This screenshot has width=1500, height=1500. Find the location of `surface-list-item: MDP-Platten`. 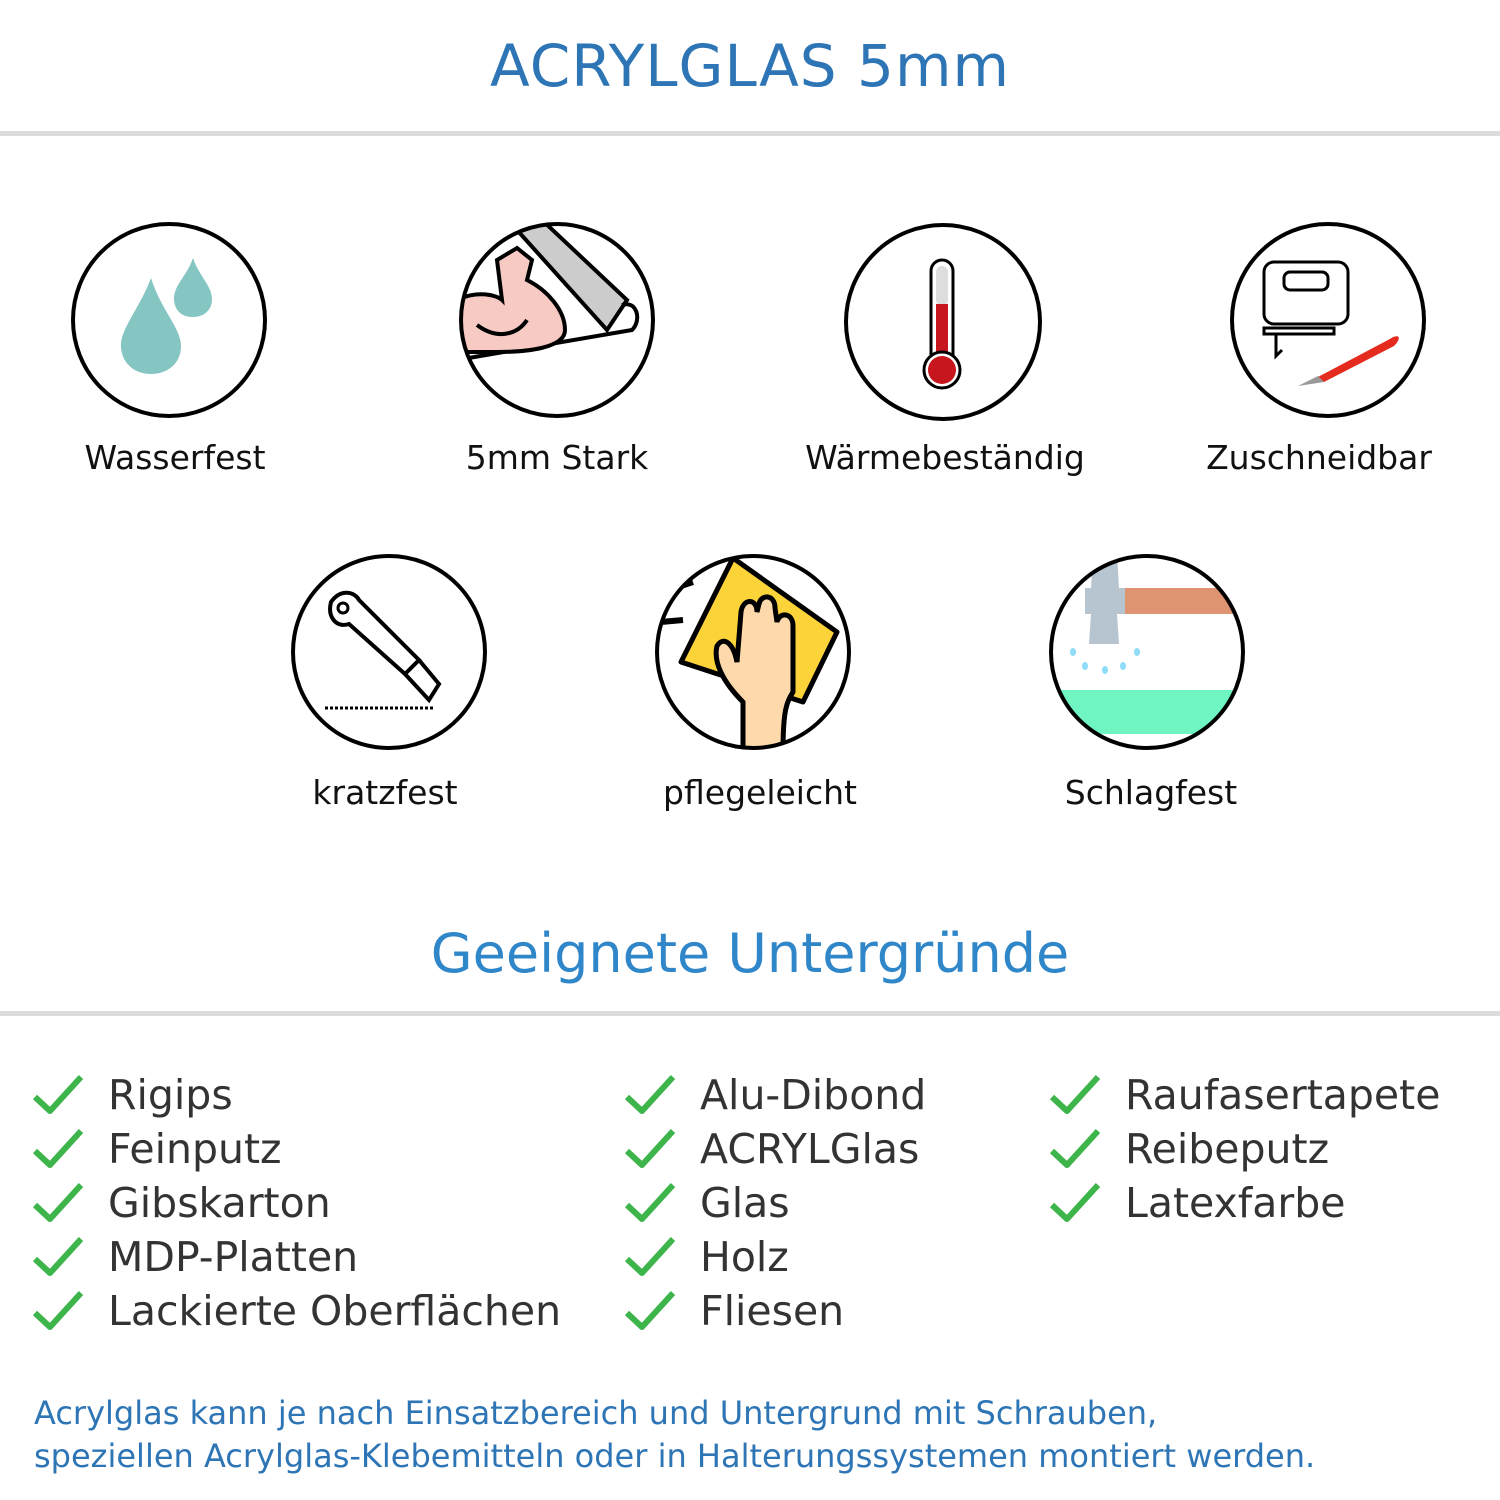

surface-list-item: MDP-Platten is located at coordinates (296, 1257).